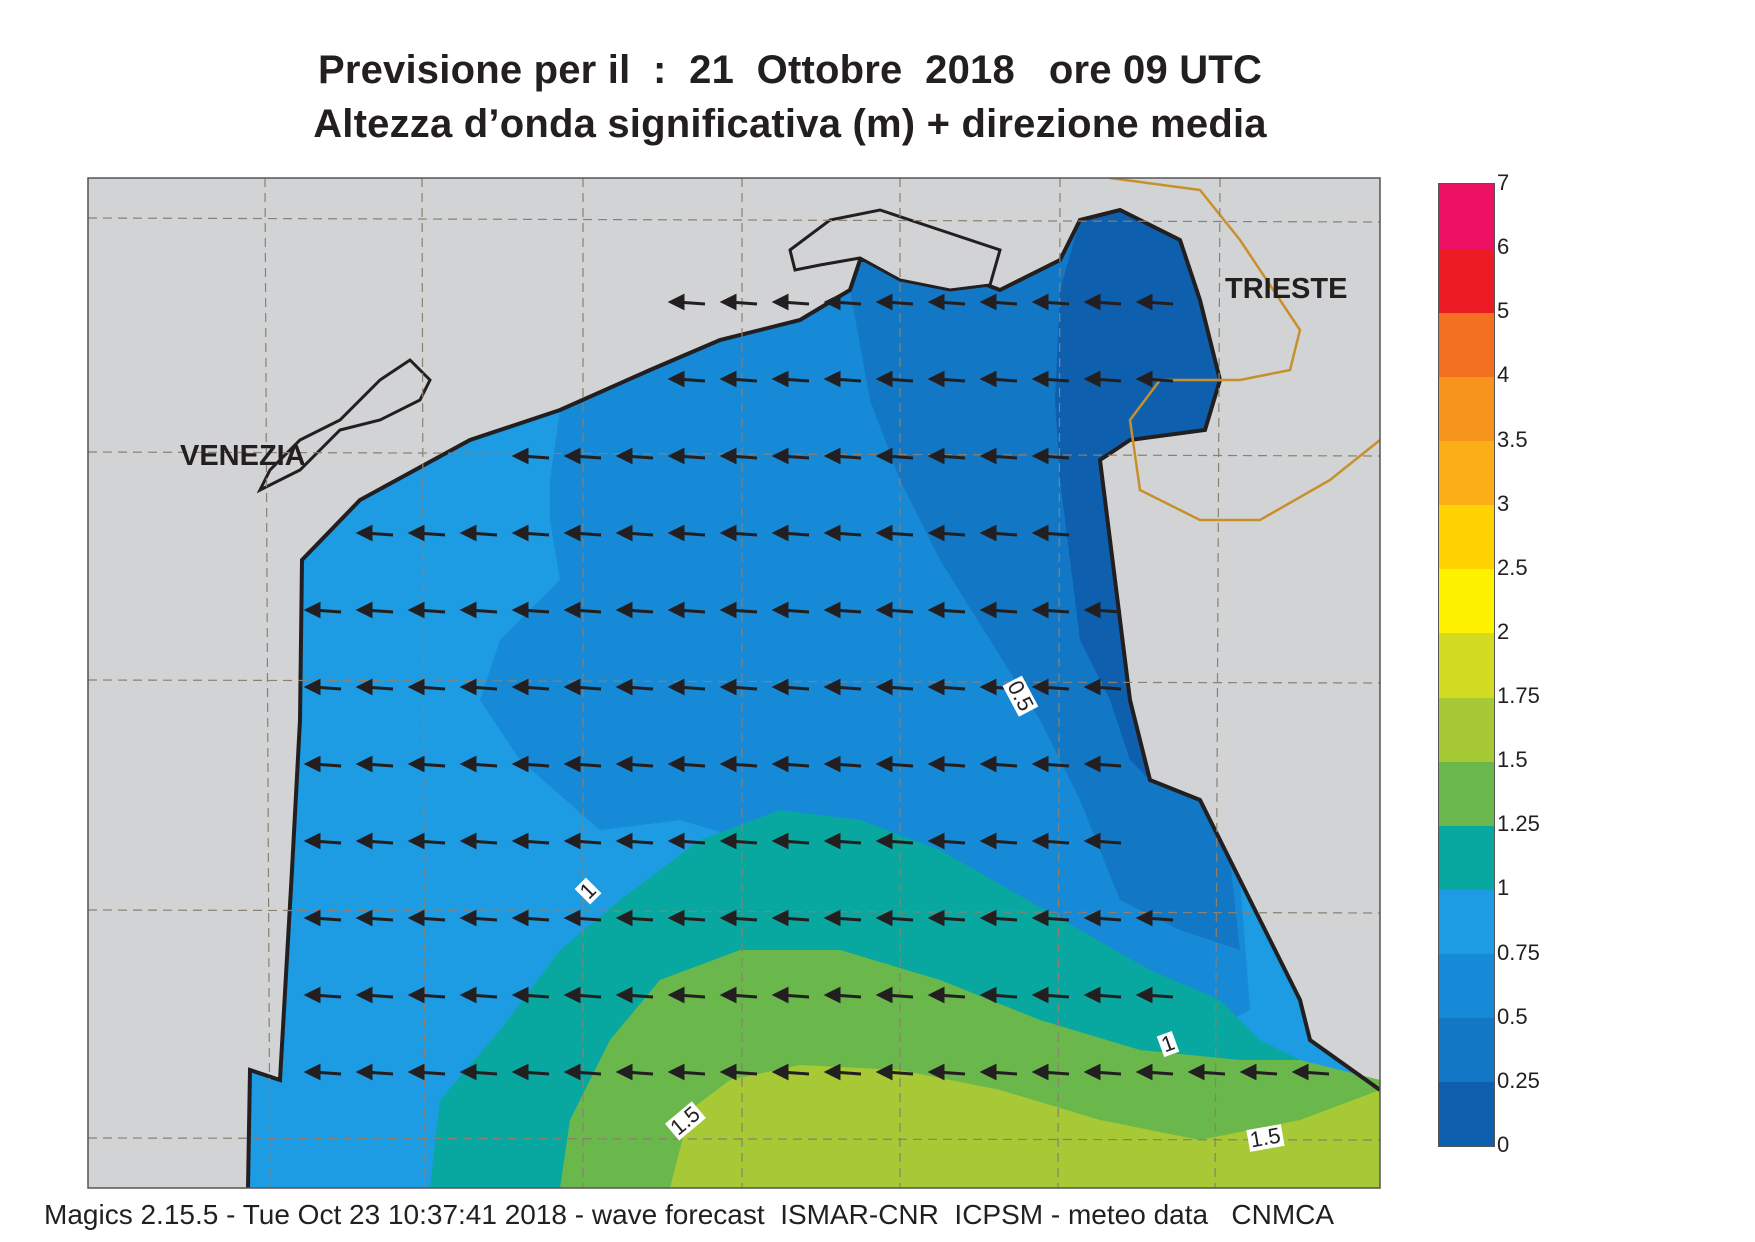  What do you see at coordinates (243, 456) in the screenshot?
I see `city-label-venezia: VENEZIA` at bounding box center [243, 456].